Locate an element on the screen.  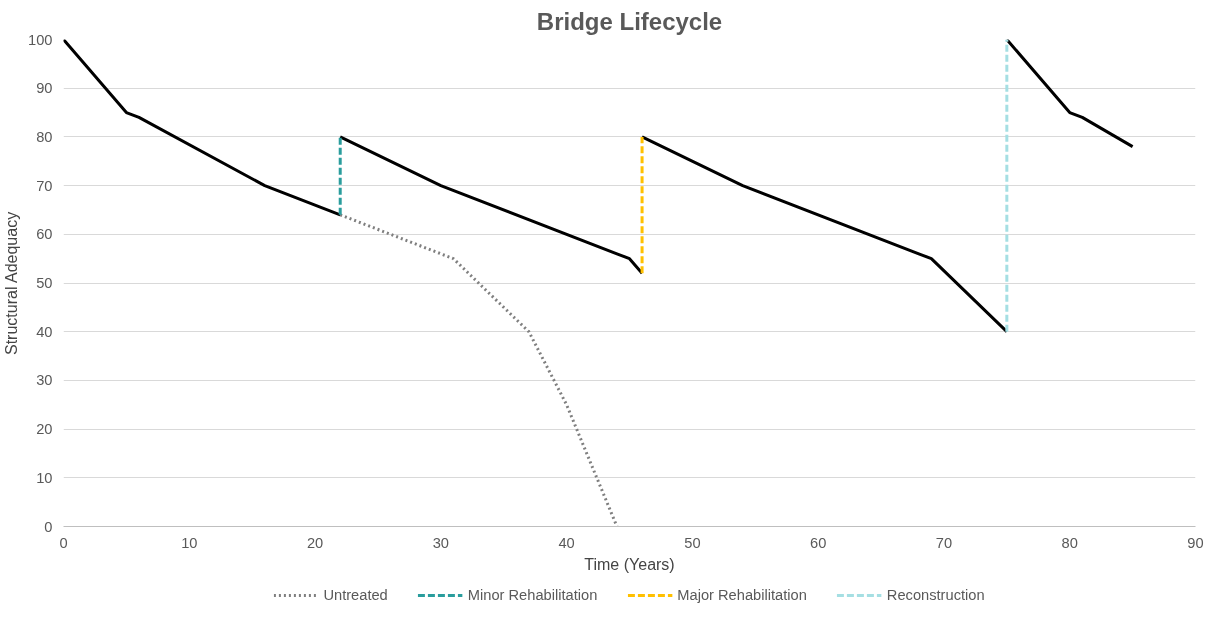
legend-label: Reconstruction is located at coordinates (935, 595).